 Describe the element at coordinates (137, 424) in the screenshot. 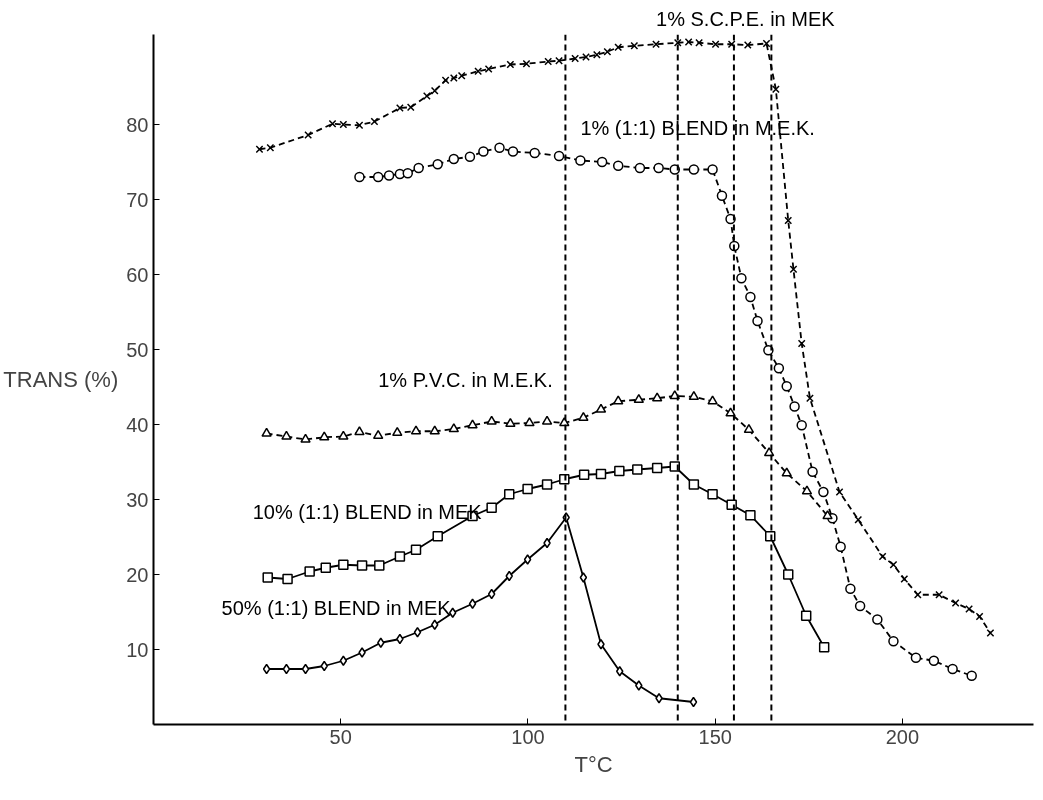

I see `y-tick-label: 40` at that location.